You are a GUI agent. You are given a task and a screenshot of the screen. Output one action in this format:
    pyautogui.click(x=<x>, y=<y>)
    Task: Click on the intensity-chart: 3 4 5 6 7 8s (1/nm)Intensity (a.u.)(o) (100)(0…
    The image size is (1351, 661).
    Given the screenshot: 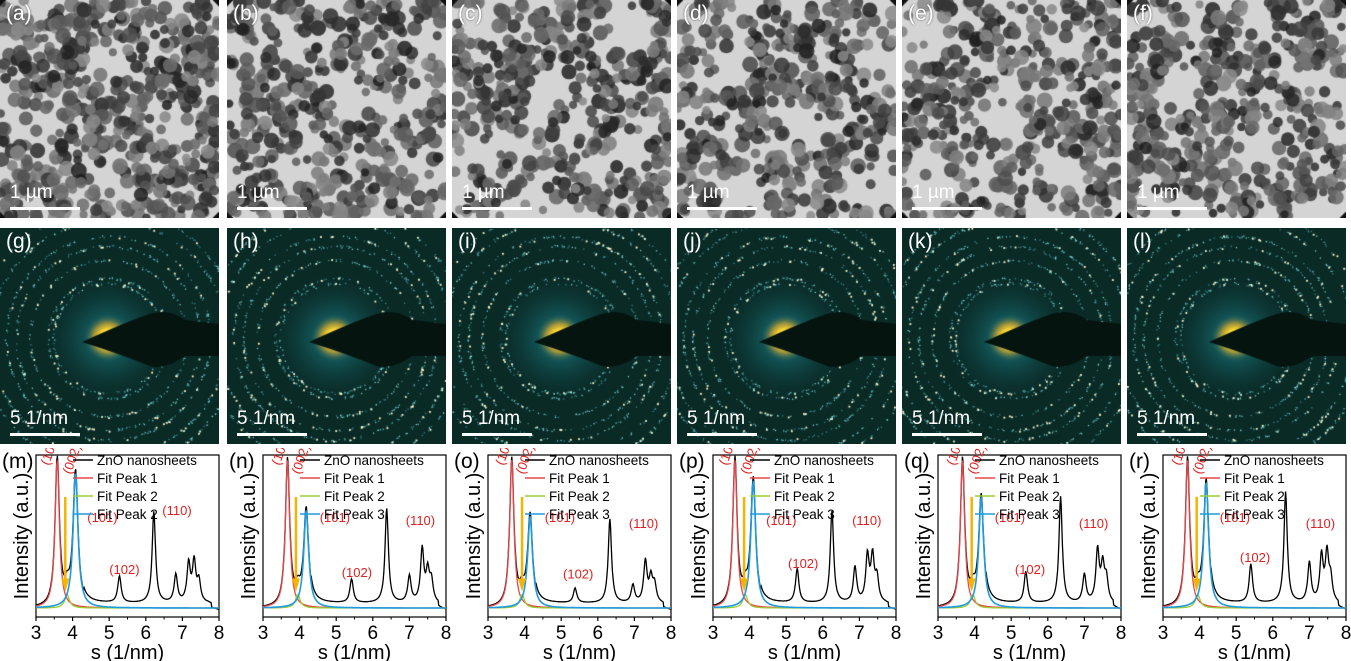 What is the action you would take?
    pyautogui.click(x=565, y=554)
    